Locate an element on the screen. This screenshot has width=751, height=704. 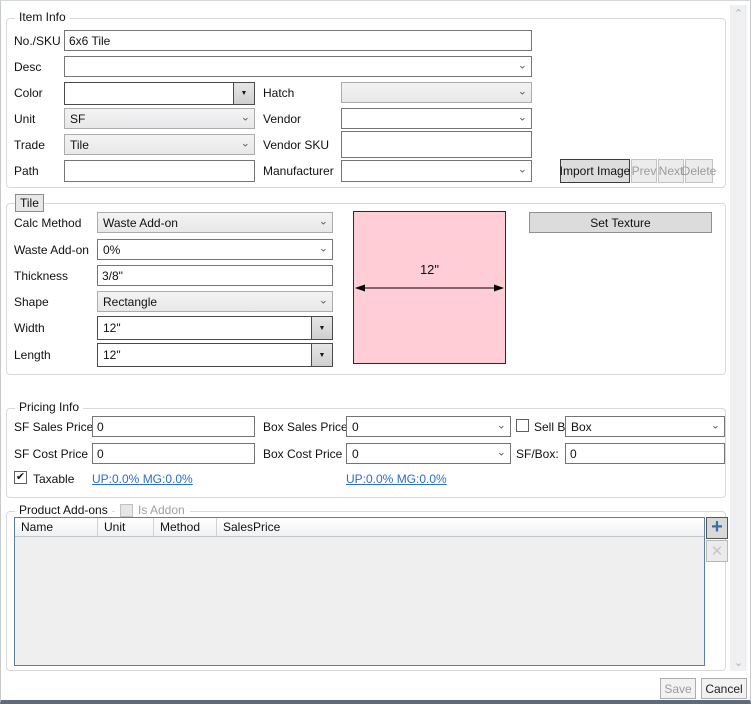
sku-label: No./SKU is located at coordinates (37, 41).